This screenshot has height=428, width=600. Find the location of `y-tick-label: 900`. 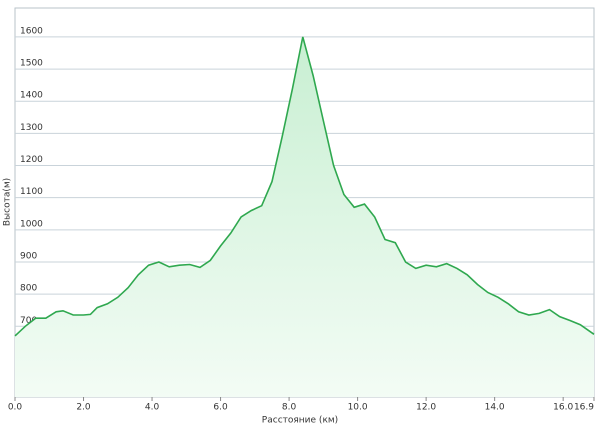

y-tick-label: 900 is located at coordinates (28, 256).